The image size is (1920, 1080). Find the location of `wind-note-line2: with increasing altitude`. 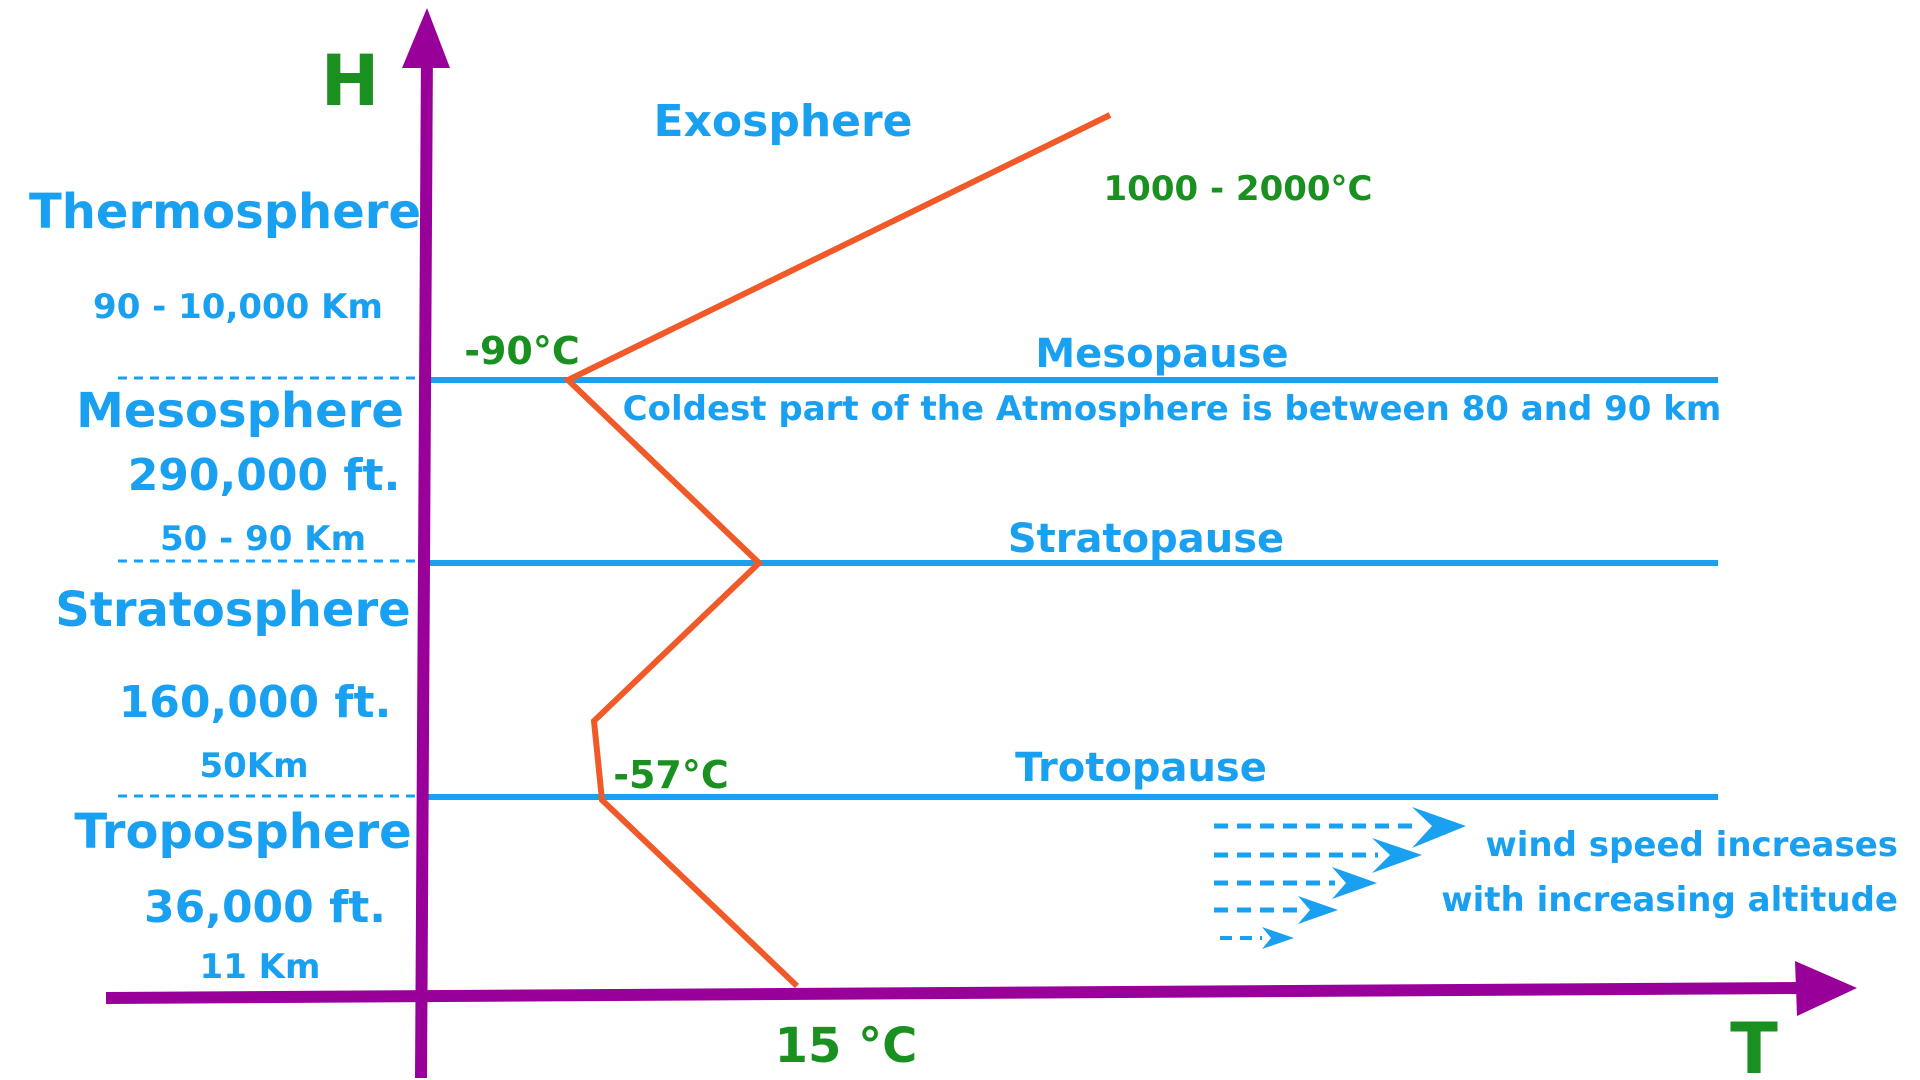

wind-note-line2: with increasing altitude is located at coordinates (1669, 900).